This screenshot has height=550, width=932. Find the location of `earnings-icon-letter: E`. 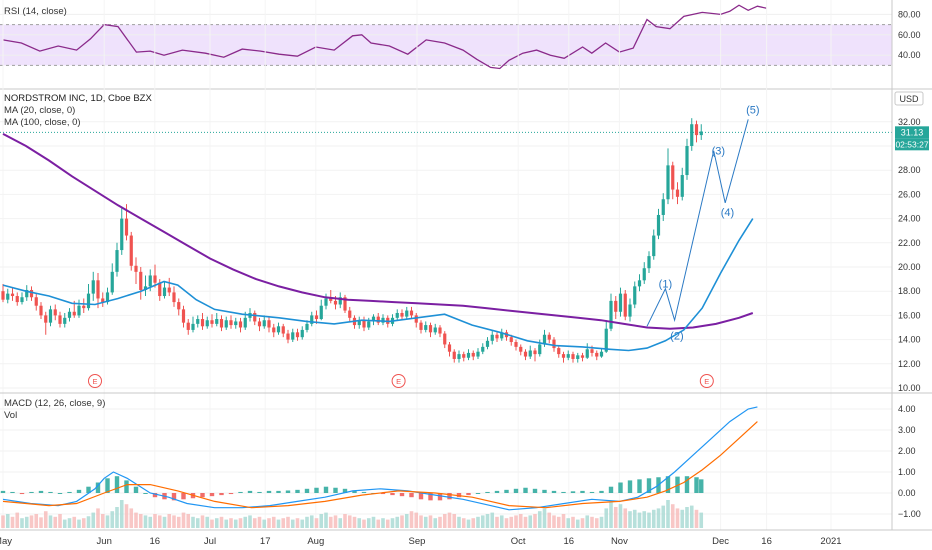

earnings-icon-letter: E is located at coordinates (398, 381).